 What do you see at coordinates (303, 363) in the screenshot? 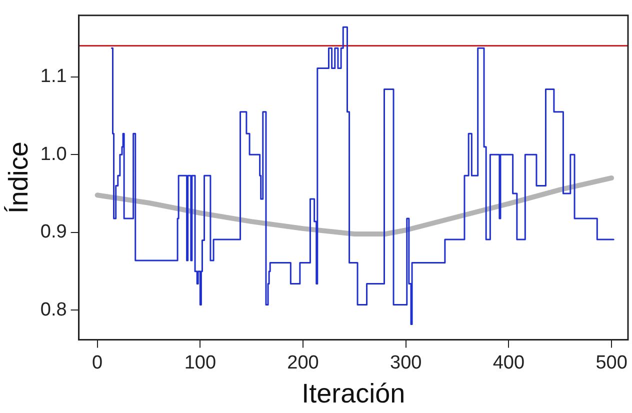
I see `x-tick-label: 200` at bounding box center [303, 363].